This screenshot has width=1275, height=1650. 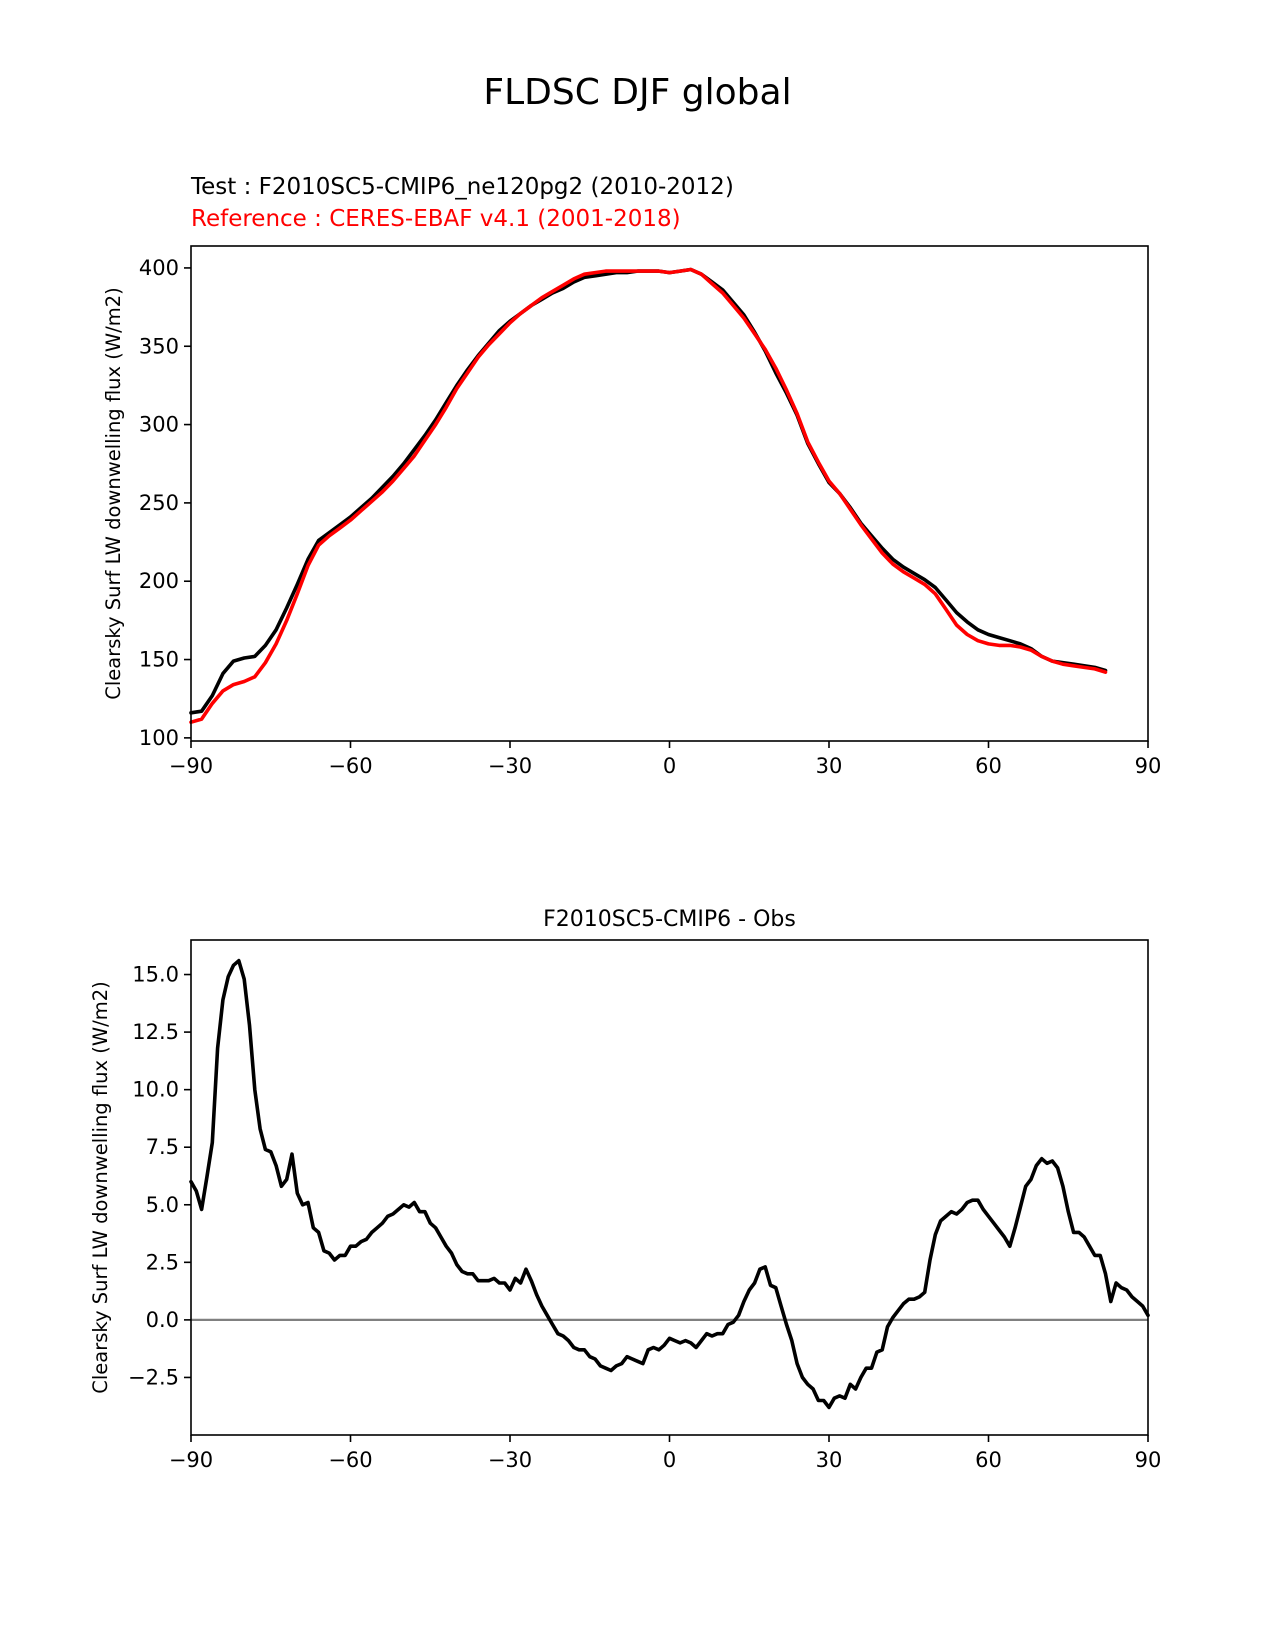 What do you see at coordinates (159, 660) in the screenshot?
I see `y-tick-label: 150` at bounding box center [159, 660].